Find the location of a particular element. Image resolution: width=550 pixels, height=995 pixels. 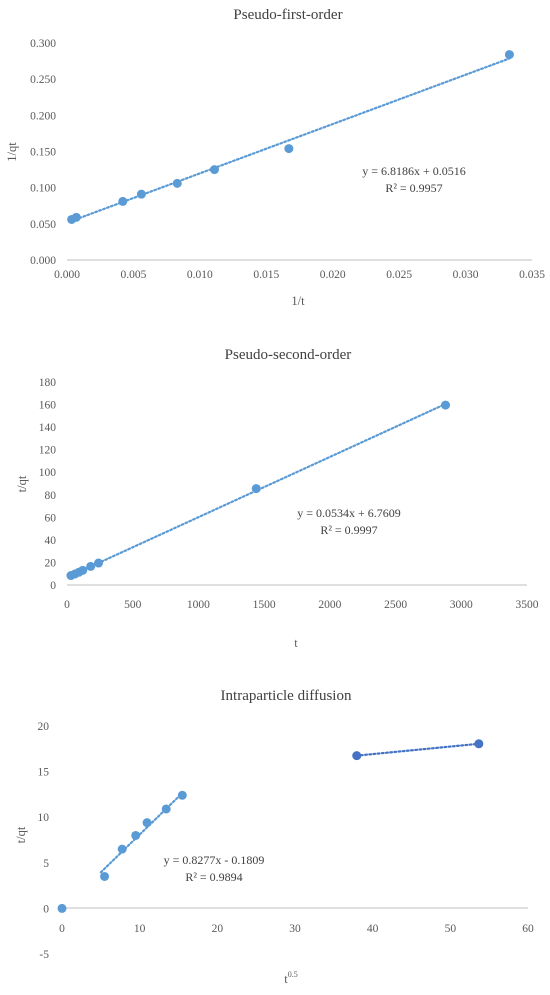

x-tick-label: 20 is located at coordinates (218, 929).